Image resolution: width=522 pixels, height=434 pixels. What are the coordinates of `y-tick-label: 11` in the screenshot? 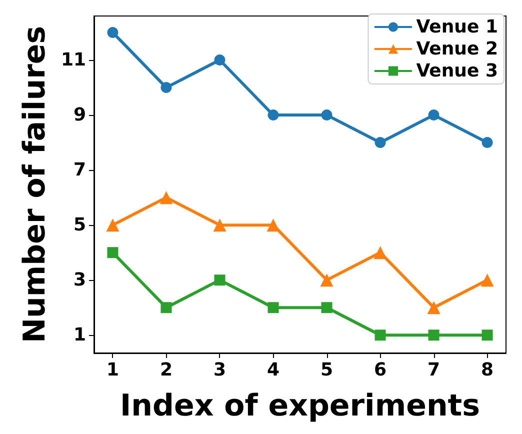 It's located at (73, 60).